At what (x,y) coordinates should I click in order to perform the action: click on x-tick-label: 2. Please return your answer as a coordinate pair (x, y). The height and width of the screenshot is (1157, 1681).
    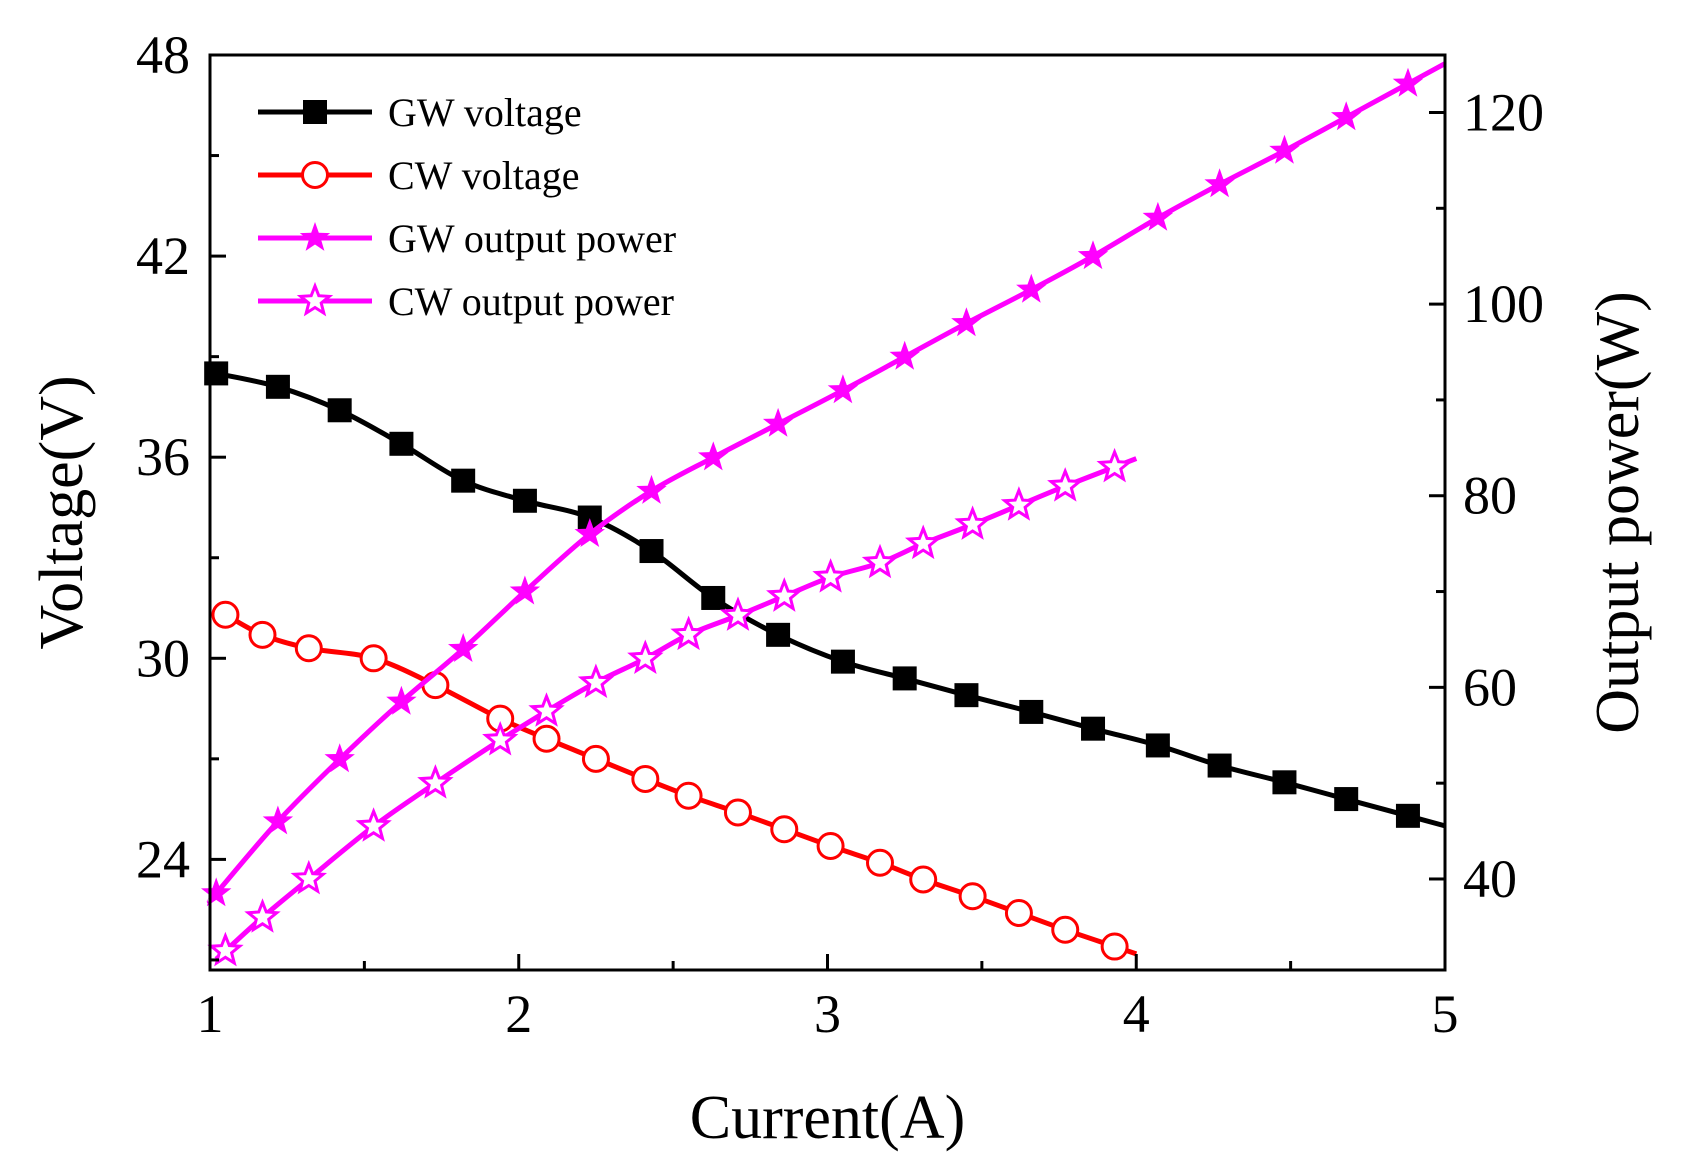
    Looking at the image, I should click on (518, 1014).